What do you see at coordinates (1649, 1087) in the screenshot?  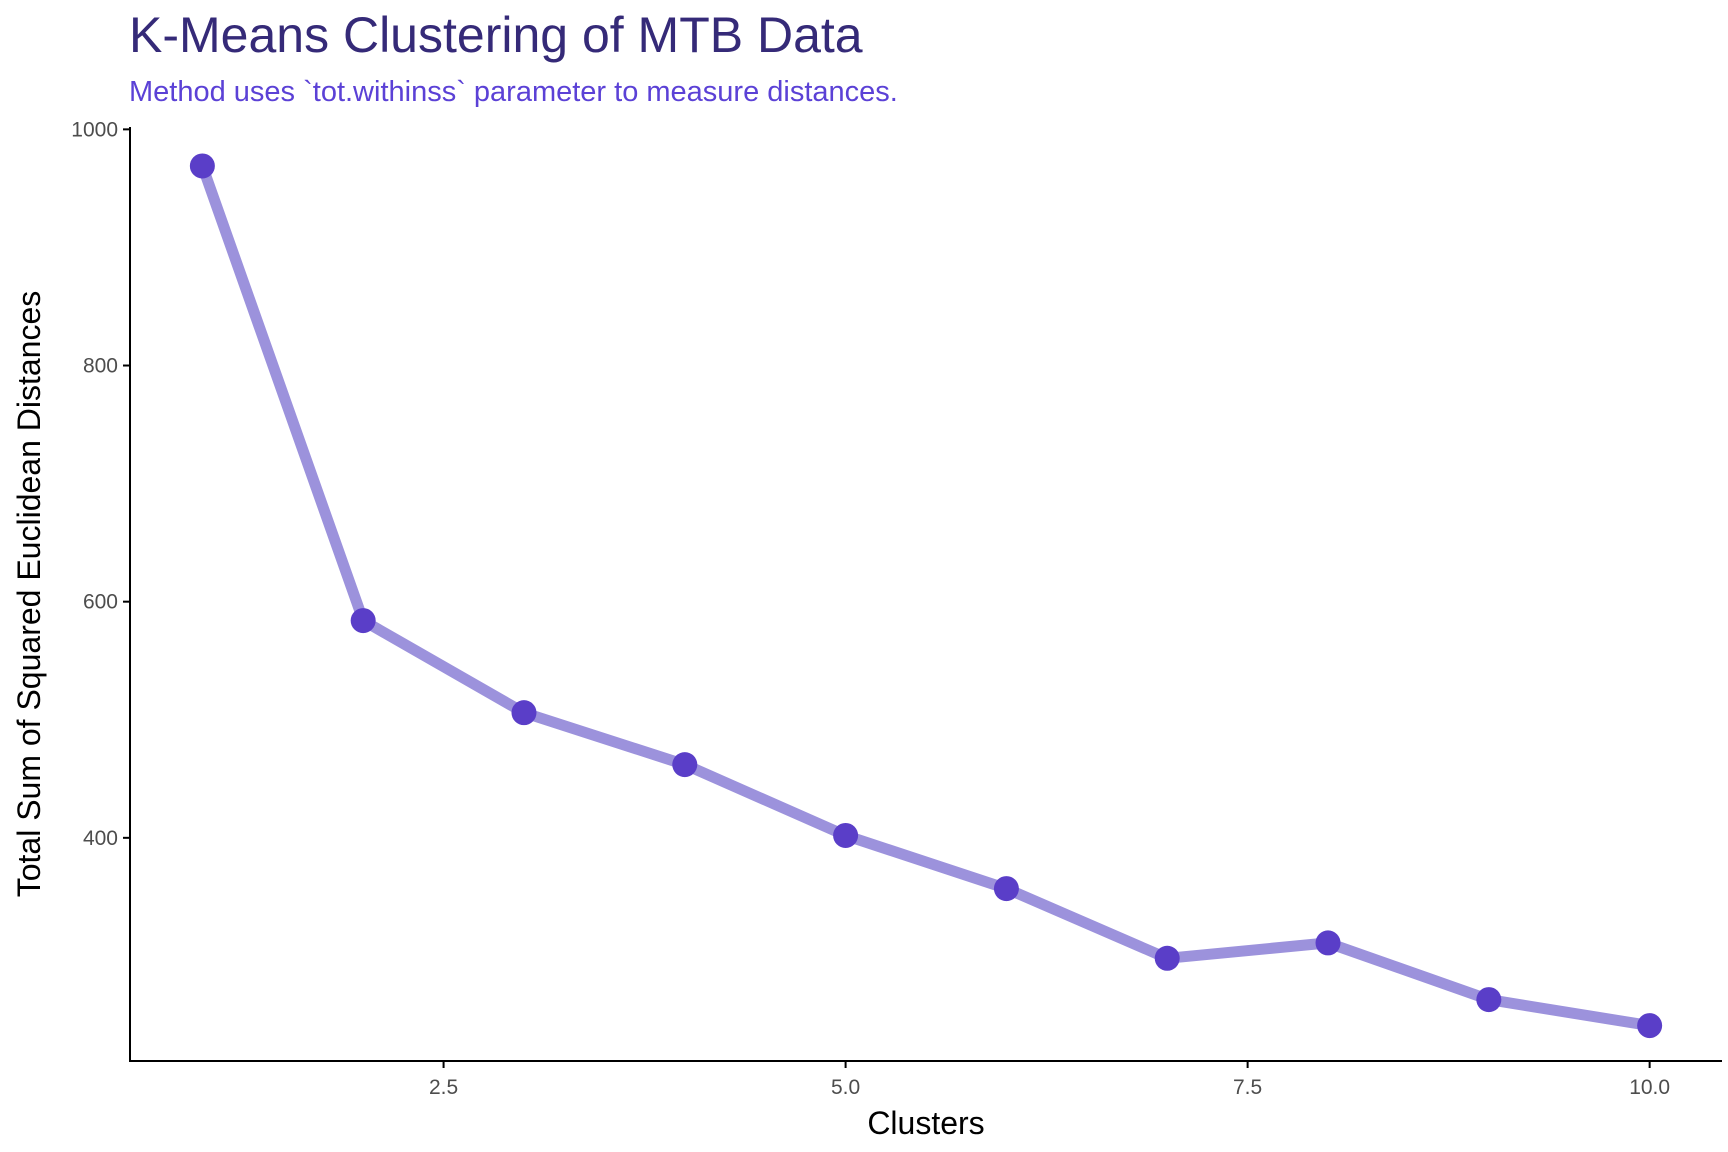 I see `x-tick-label: 10.0` at bounding box center [1649, 1087].